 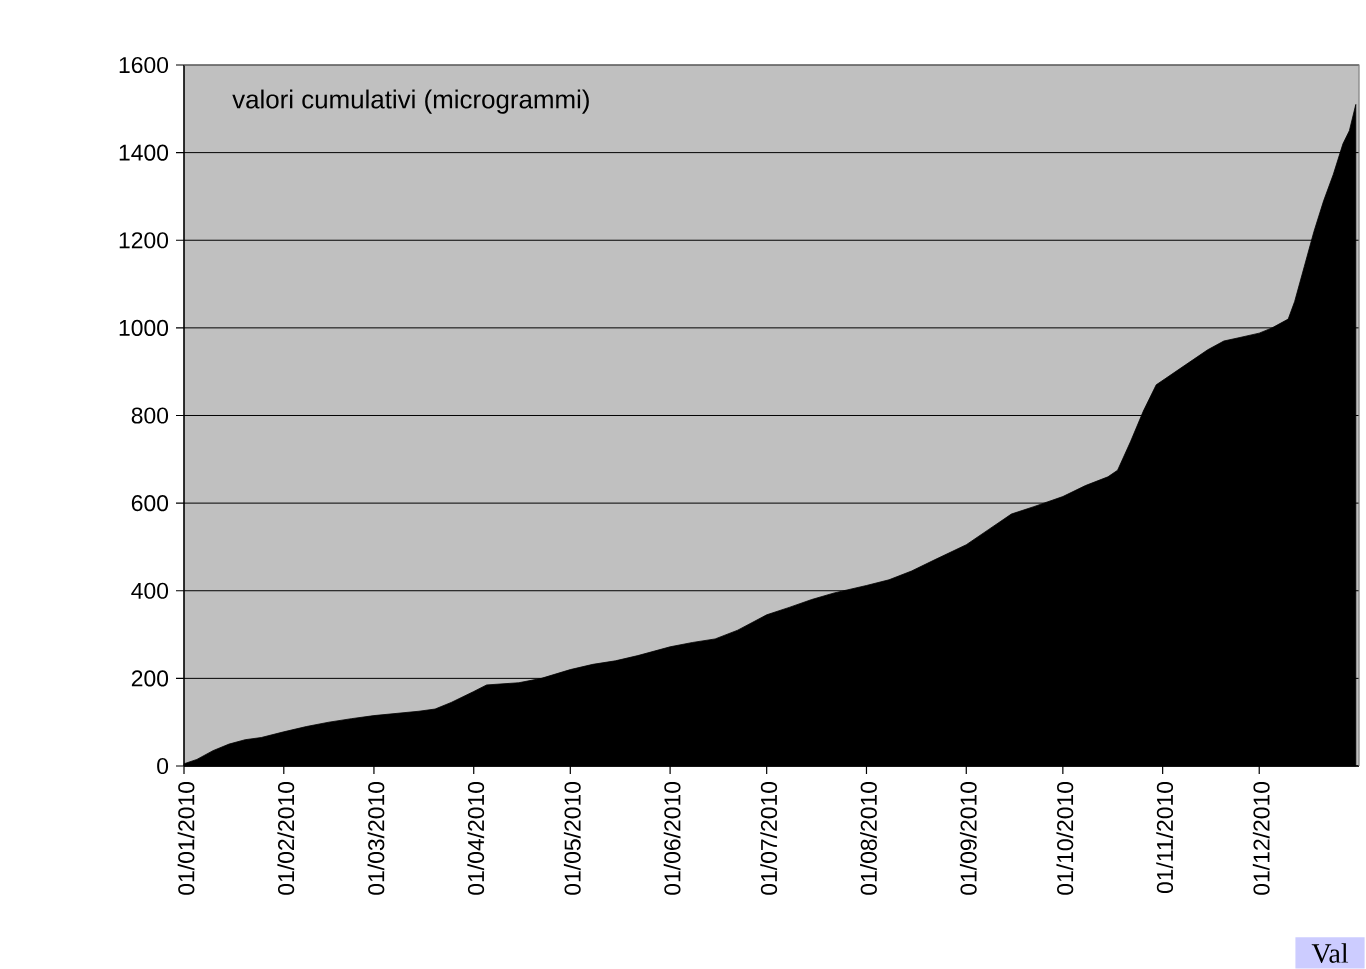 I want to click on y-tick-label: 1600, so click(x=144, y=65).